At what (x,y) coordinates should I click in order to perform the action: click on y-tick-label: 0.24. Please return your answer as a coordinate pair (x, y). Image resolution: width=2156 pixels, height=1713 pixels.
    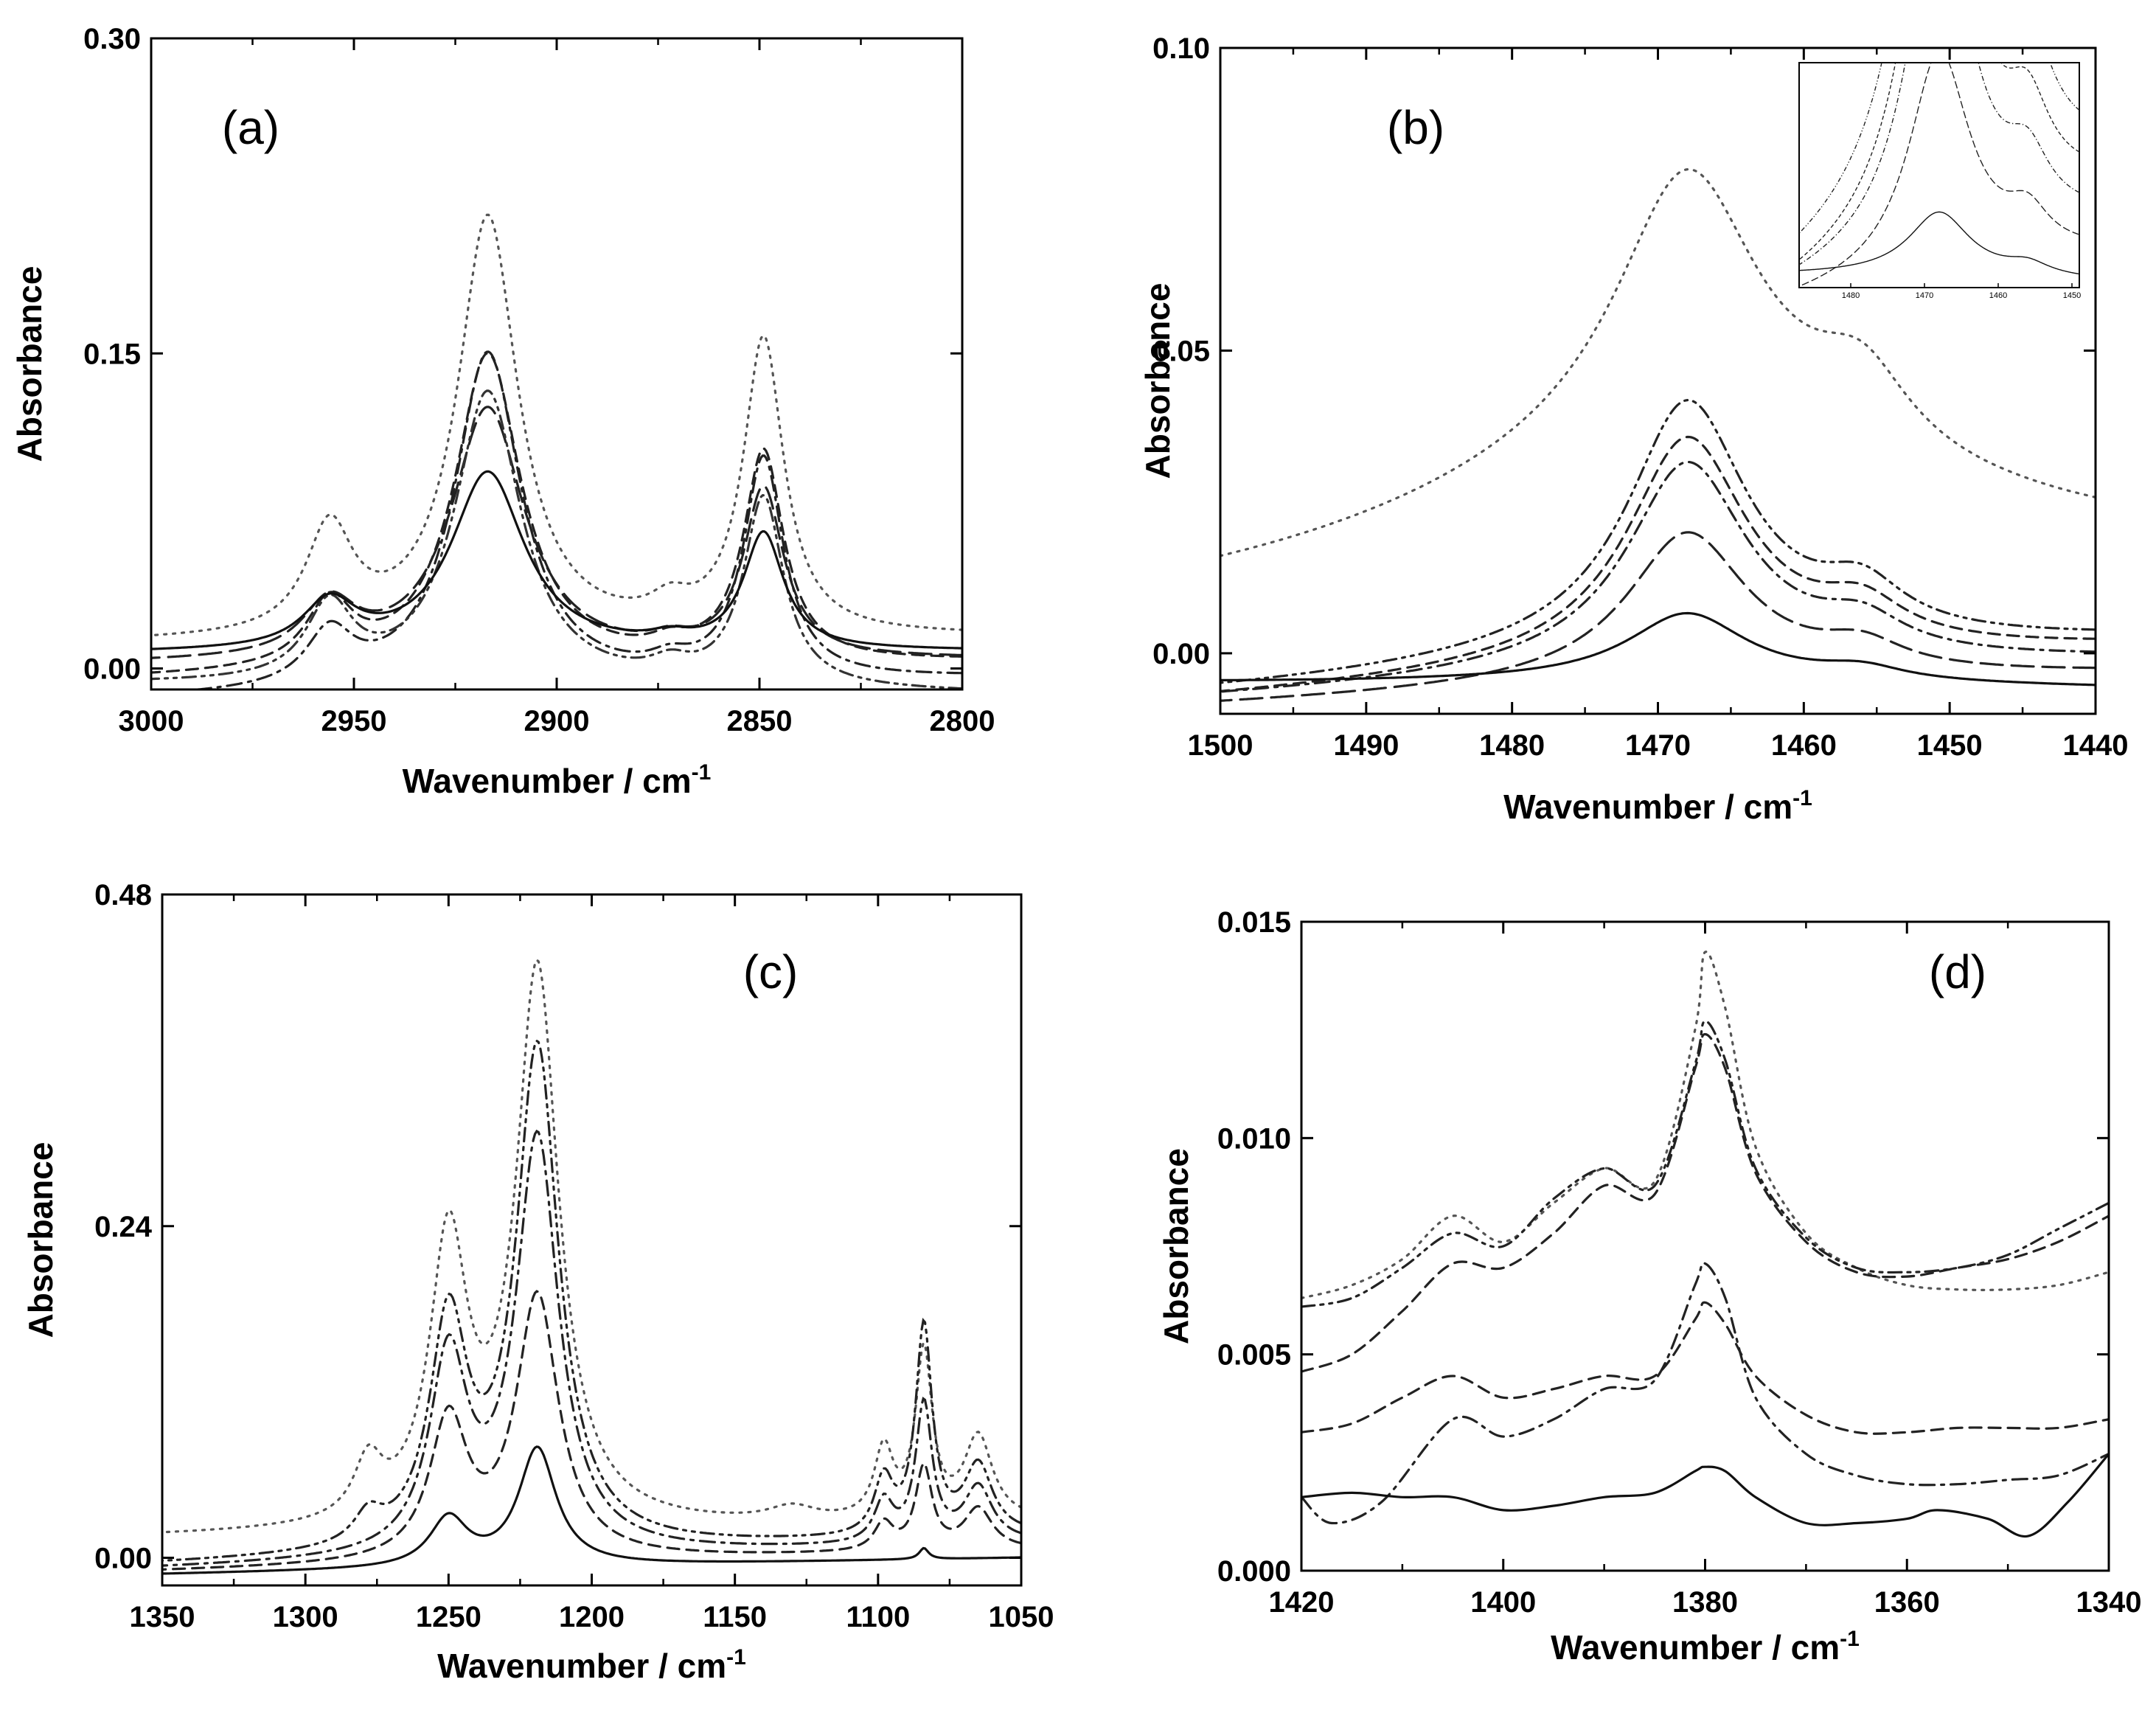
    Looking at the image, I should click on (123, 1227).